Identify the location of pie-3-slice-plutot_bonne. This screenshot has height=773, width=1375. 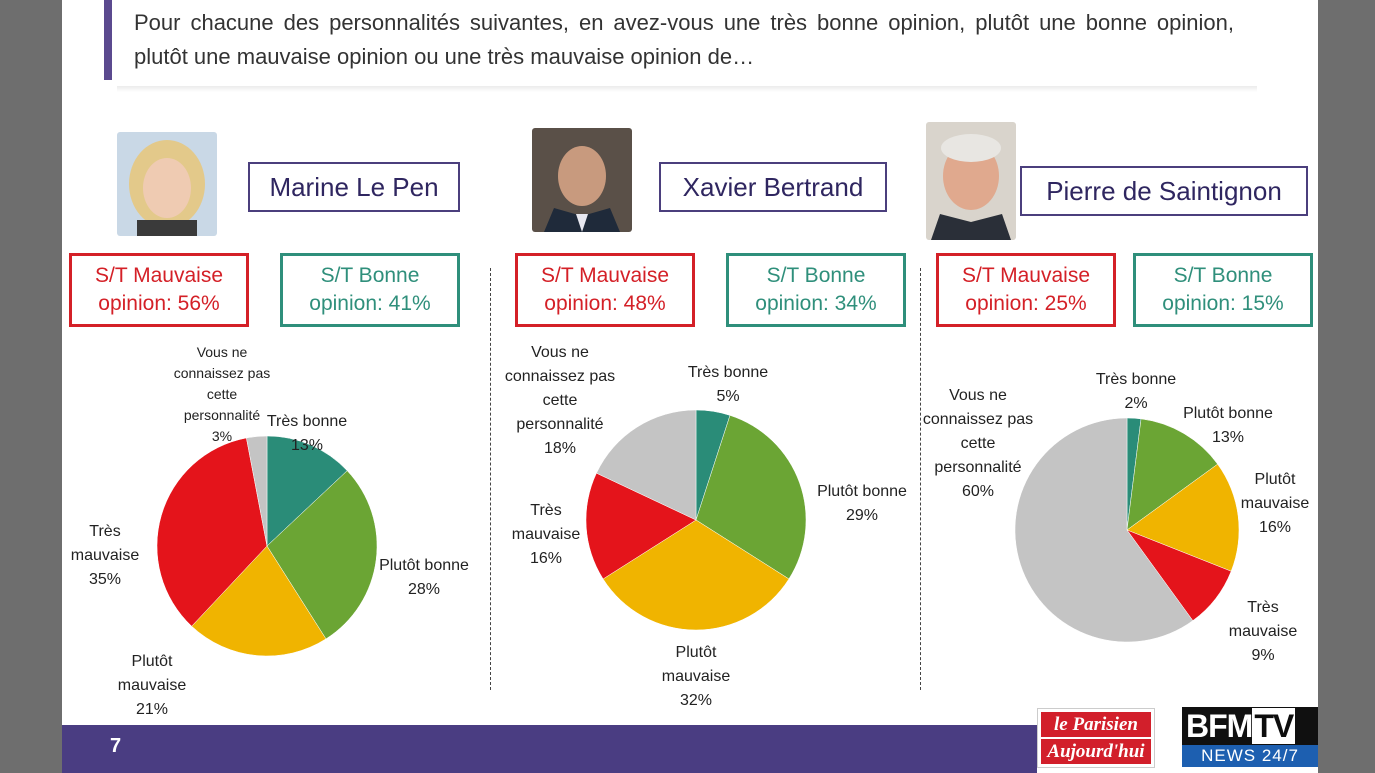
(1172, 474).